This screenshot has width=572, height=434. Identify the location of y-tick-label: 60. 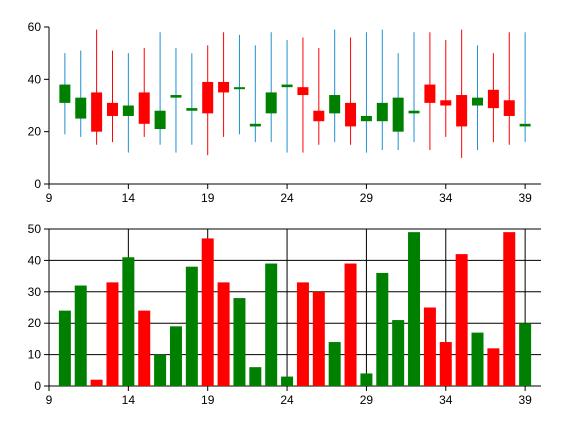
(35, 27).